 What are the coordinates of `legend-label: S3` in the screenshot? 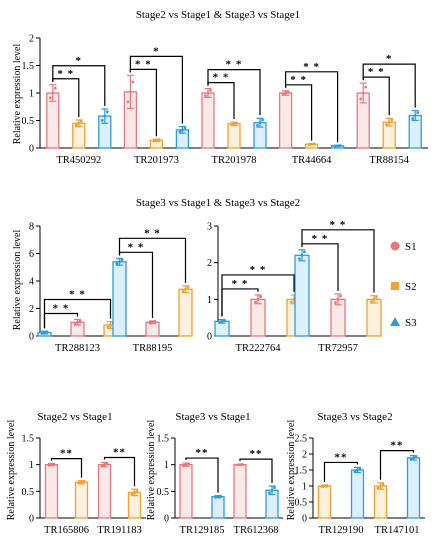 It's located at (411, 323).